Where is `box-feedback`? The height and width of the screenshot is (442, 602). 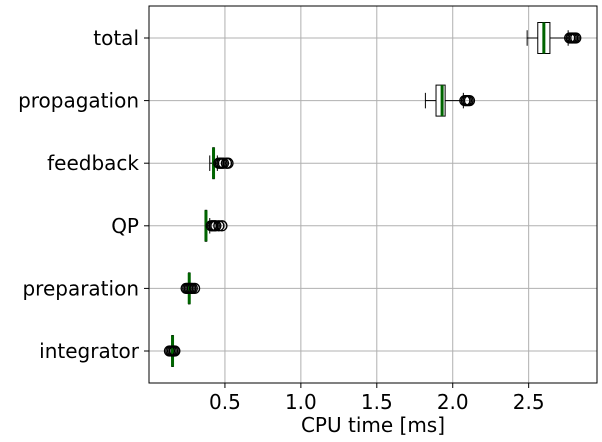 box-feedback is located at coordinates (221, 163).